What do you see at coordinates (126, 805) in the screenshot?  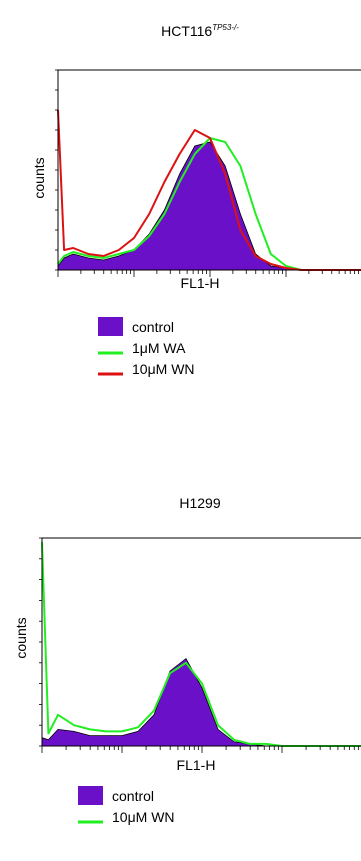 I see `legend: control 10μM WN` at bounding box center [126, 805].